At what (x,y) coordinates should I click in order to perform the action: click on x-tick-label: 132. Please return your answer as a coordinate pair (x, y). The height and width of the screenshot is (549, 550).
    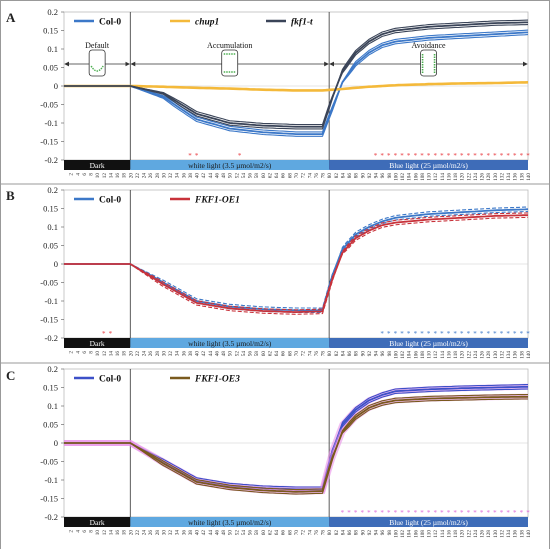
    Looking at the image, I should click on (502, 534).